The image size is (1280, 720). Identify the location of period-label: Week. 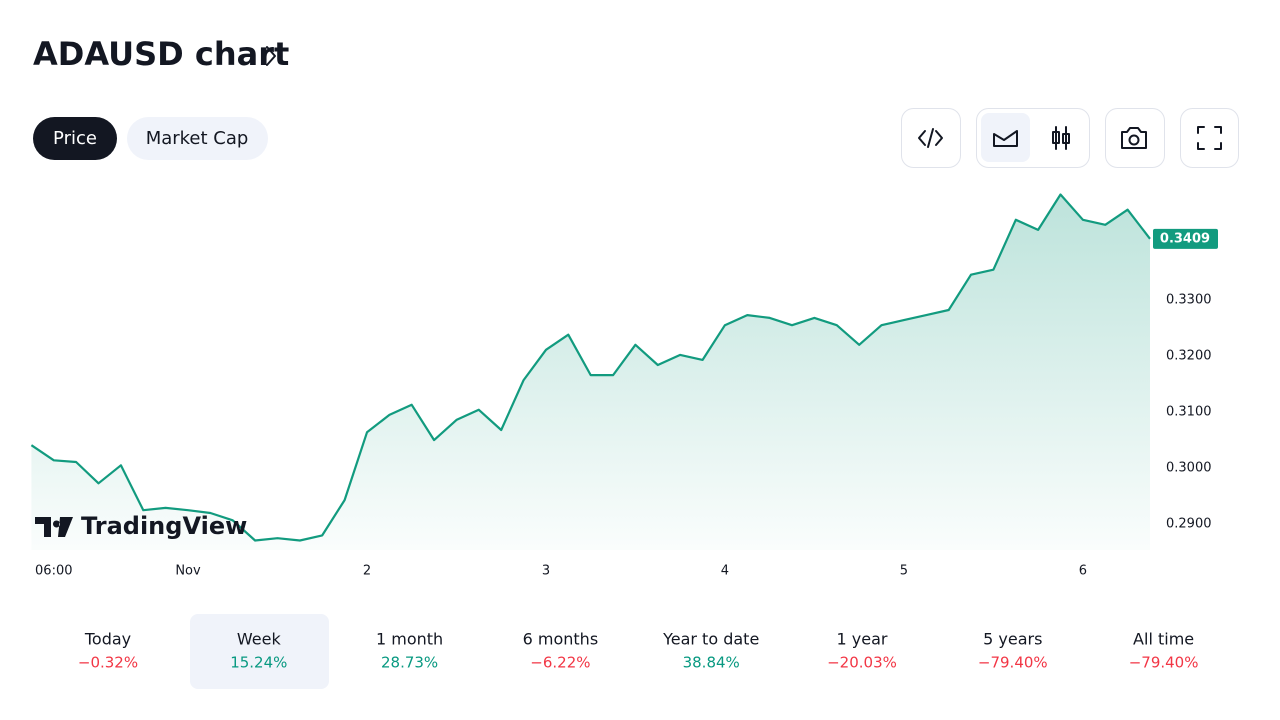
(259, 639).